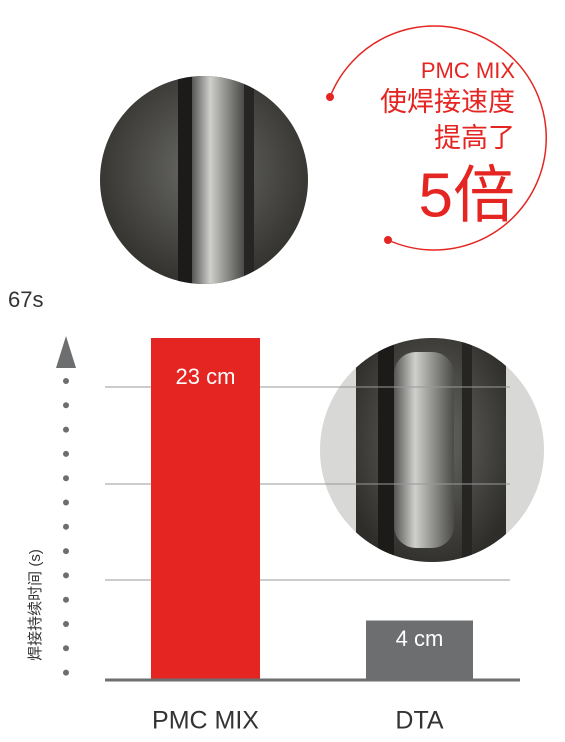  Describe the element at coordinates (420, 638) in the screenshot. I see `value-label: 4 cm` at that location.